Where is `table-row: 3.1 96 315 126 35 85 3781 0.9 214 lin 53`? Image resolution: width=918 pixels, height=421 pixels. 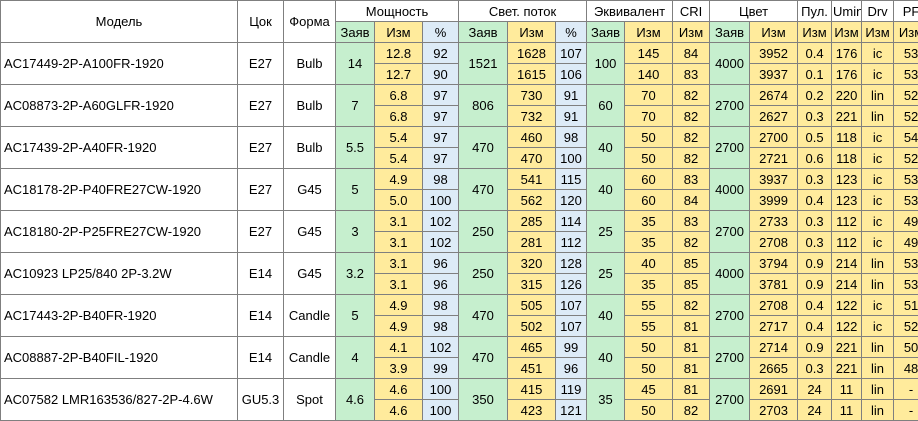 table-row: 3.1 96 315 126 35 85 3781 0.9 214 lin 53 is located at coordinates (459, 284).